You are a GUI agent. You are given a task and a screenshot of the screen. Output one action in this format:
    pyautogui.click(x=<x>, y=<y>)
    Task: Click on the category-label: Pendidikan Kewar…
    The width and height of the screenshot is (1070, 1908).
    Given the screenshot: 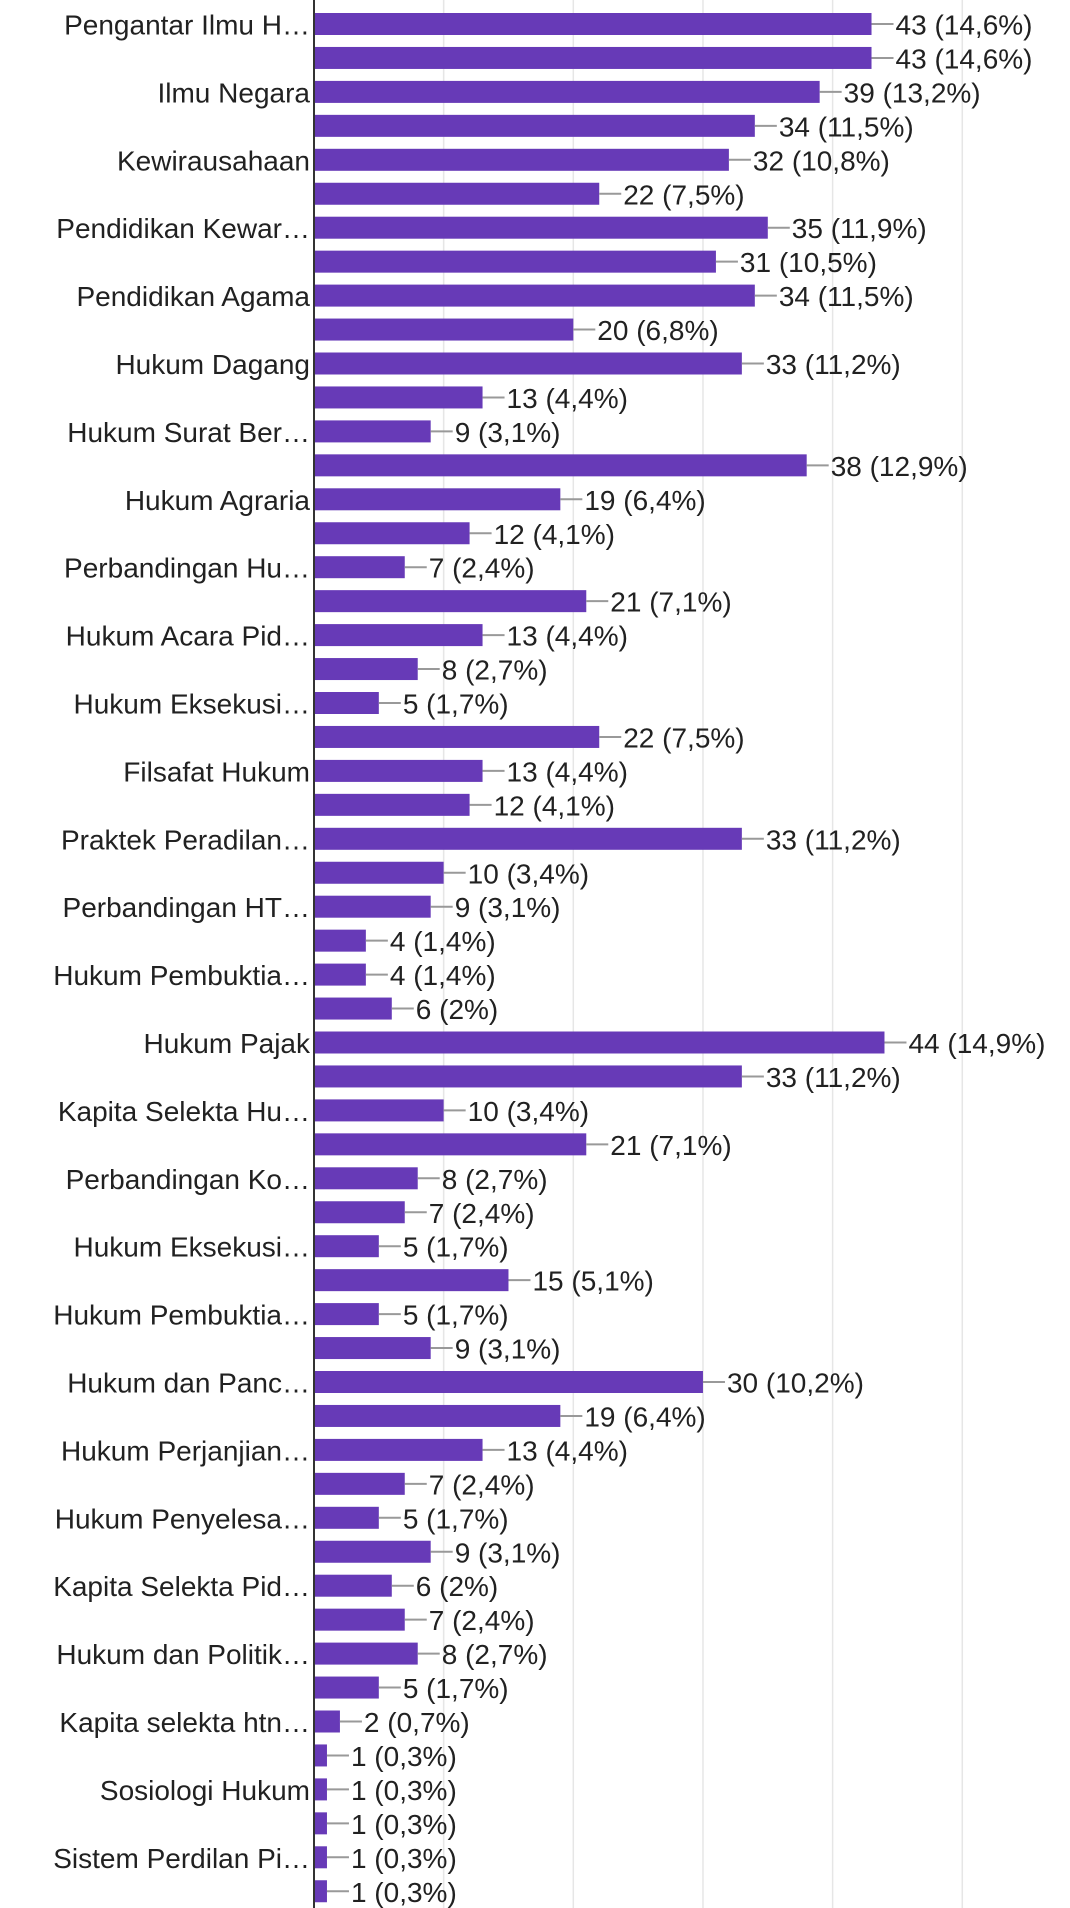 What is the action you would take?
    pyautogui.click(x=183, y=228)
    